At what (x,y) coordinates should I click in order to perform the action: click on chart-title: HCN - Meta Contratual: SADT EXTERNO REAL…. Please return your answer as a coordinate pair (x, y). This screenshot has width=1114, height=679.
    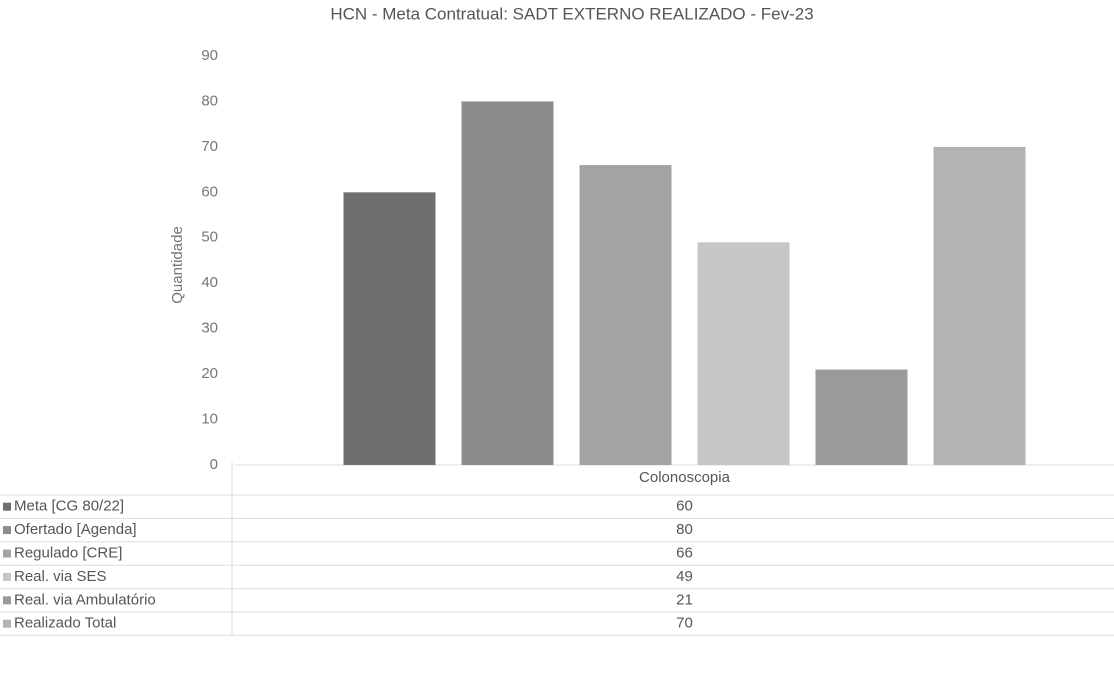
    Looking at the image, I should click on (571, 13).